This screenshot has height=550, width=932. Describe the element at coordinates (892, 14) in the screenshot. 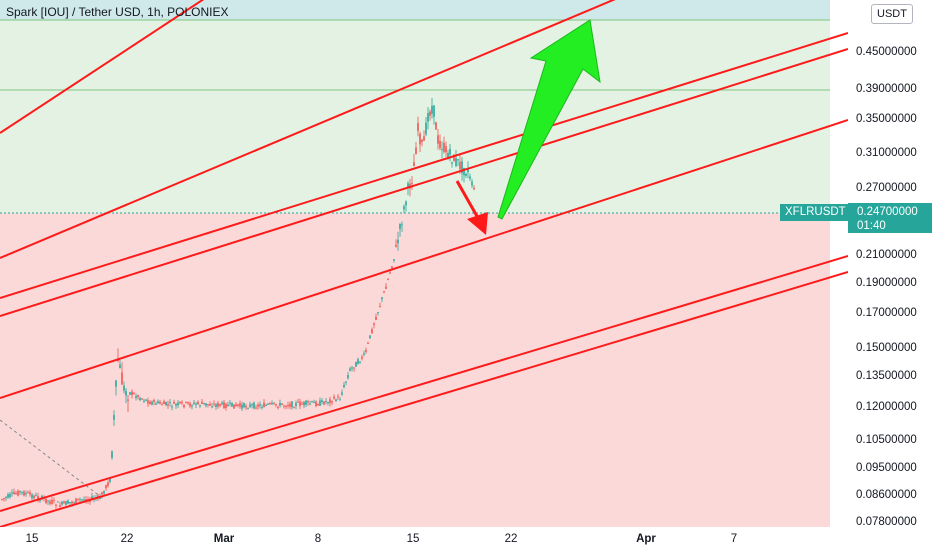

I see `currency-button: USDT` at that location.